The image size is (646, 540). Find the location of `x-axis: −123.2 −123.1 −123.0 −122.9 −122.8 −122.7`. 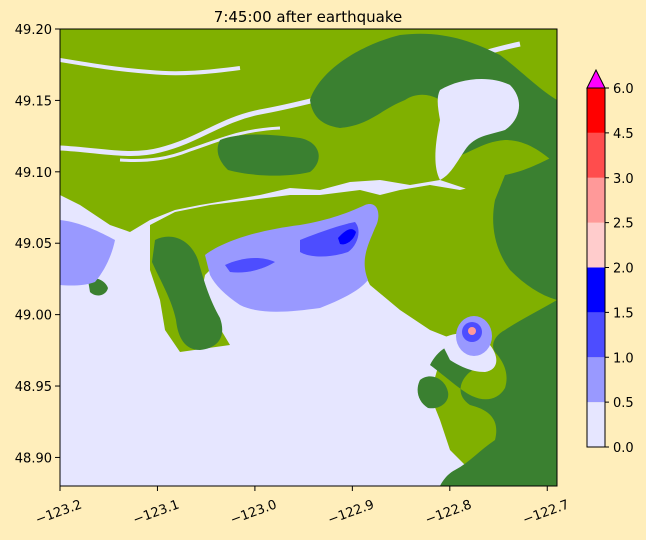

x-axis: −123.2 −123.1 −123.0 −122.9 −122.8 −122.7 is located at coordinates (302, 507).